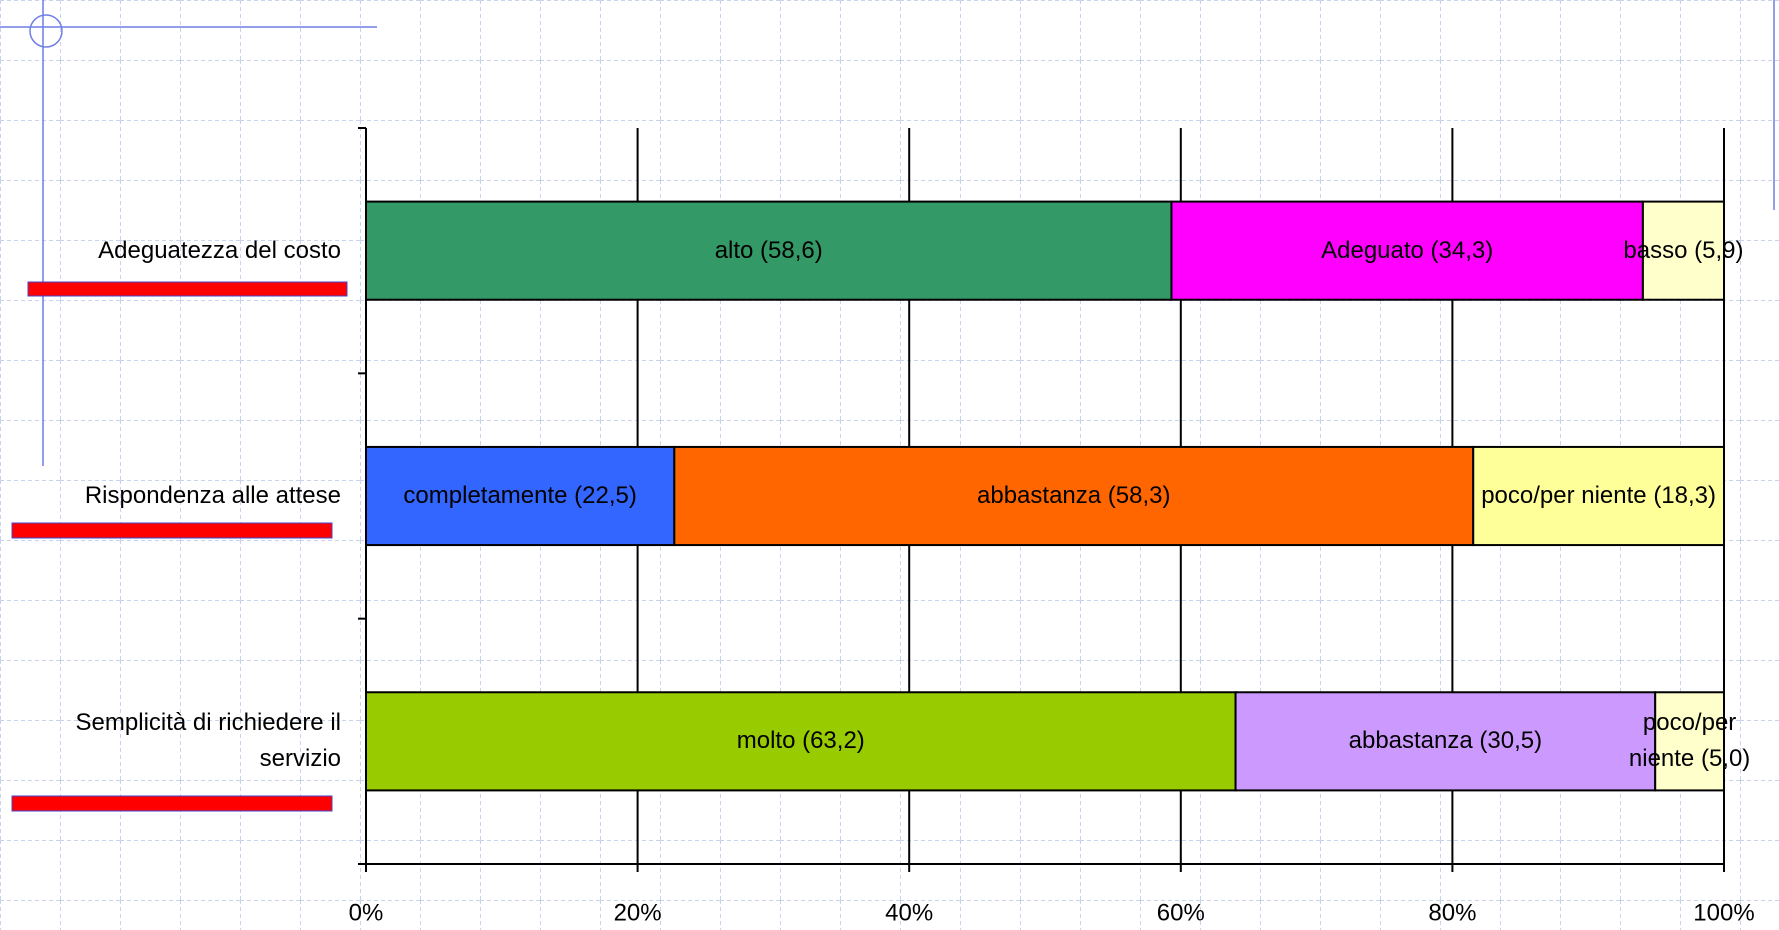  Describe the element at coordinates (638, 912) in the screenshot. I see `x-tick-label: 20%` at that location.